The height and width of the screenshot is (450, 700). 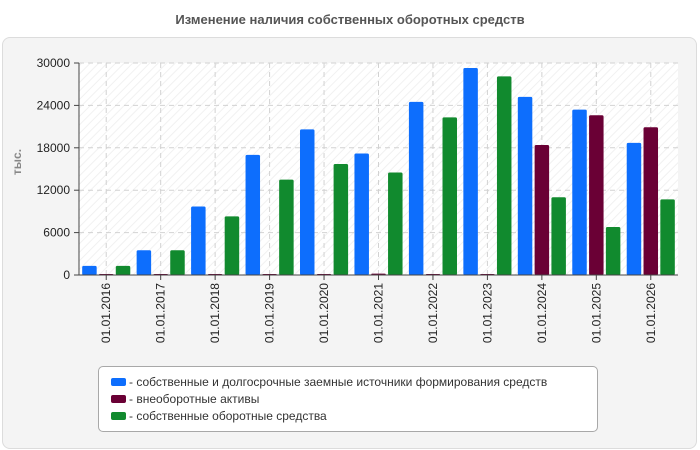 I want to click on legend-item: - собственные оборотные средства, so click(x=354, y=415).